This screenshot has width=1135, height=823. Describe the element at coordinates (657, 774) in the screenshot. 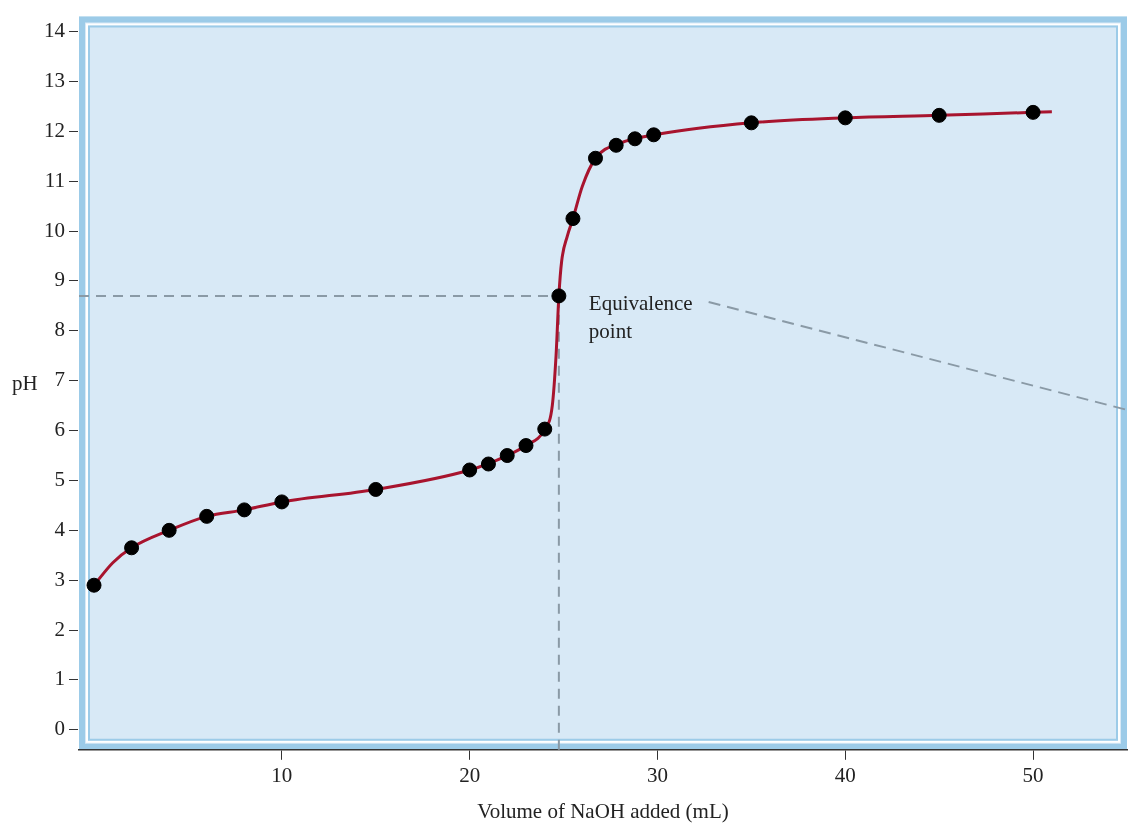

I see `x-tick-label: 30` at that location.